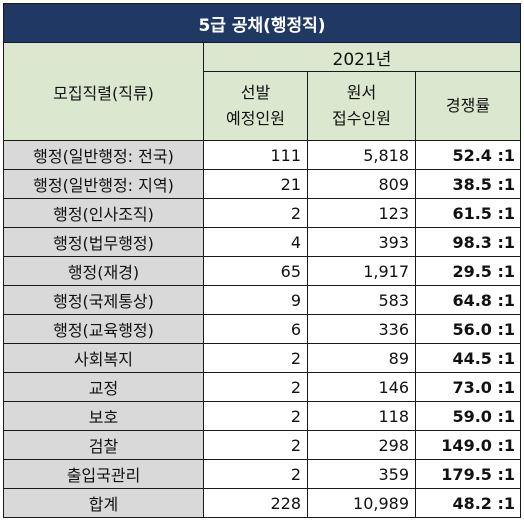 The height and width of the screenshot is (524, 524). What do you see at coordinates (361, 118) in the screenshot?
I see `header-applied-line2: 접수인원` at bounding box center [361, 118].